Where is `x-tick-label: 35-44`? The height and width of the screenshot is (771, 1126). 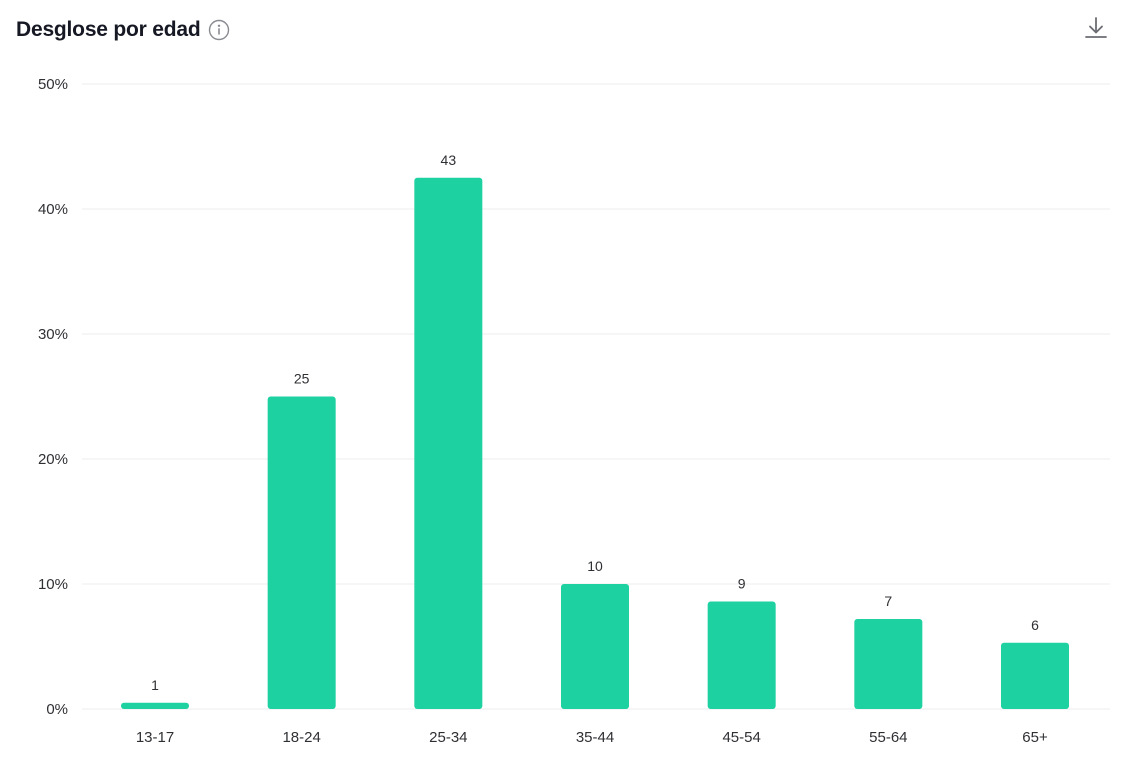
x-tick-label: 35-44 is located at coordinates (595, 737).